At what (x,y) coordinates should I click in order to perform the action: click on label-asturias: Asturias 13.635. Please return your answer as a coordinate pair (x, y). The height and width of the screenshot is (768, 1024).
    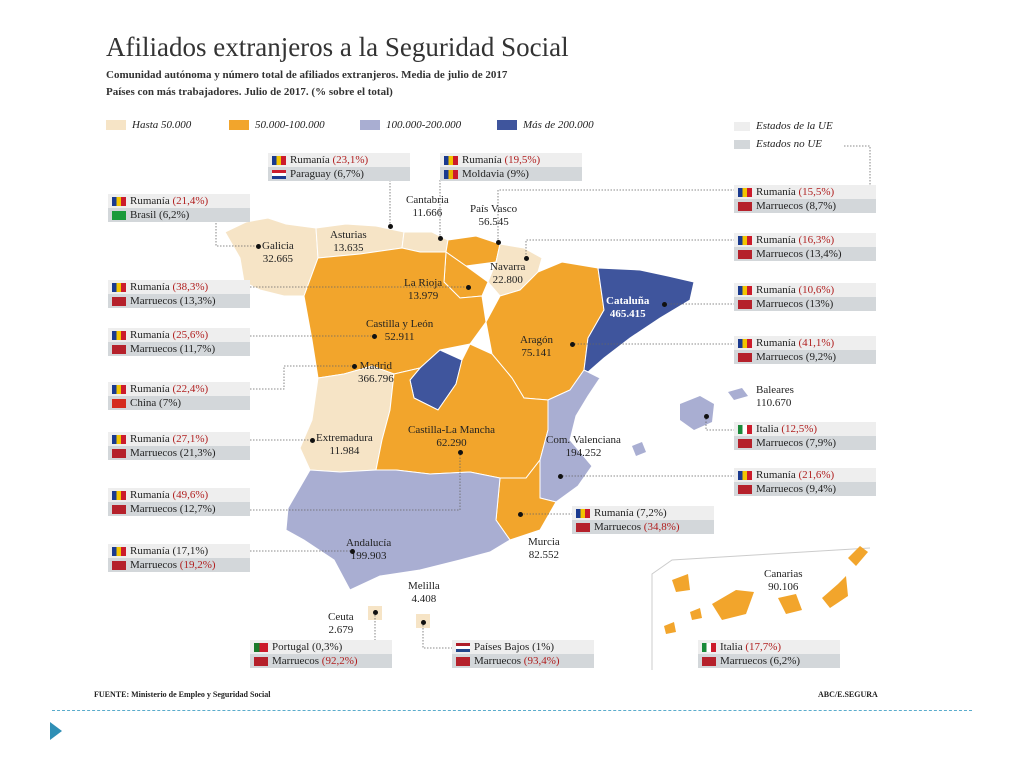
    Looking at the image, I should click on (348, 242).